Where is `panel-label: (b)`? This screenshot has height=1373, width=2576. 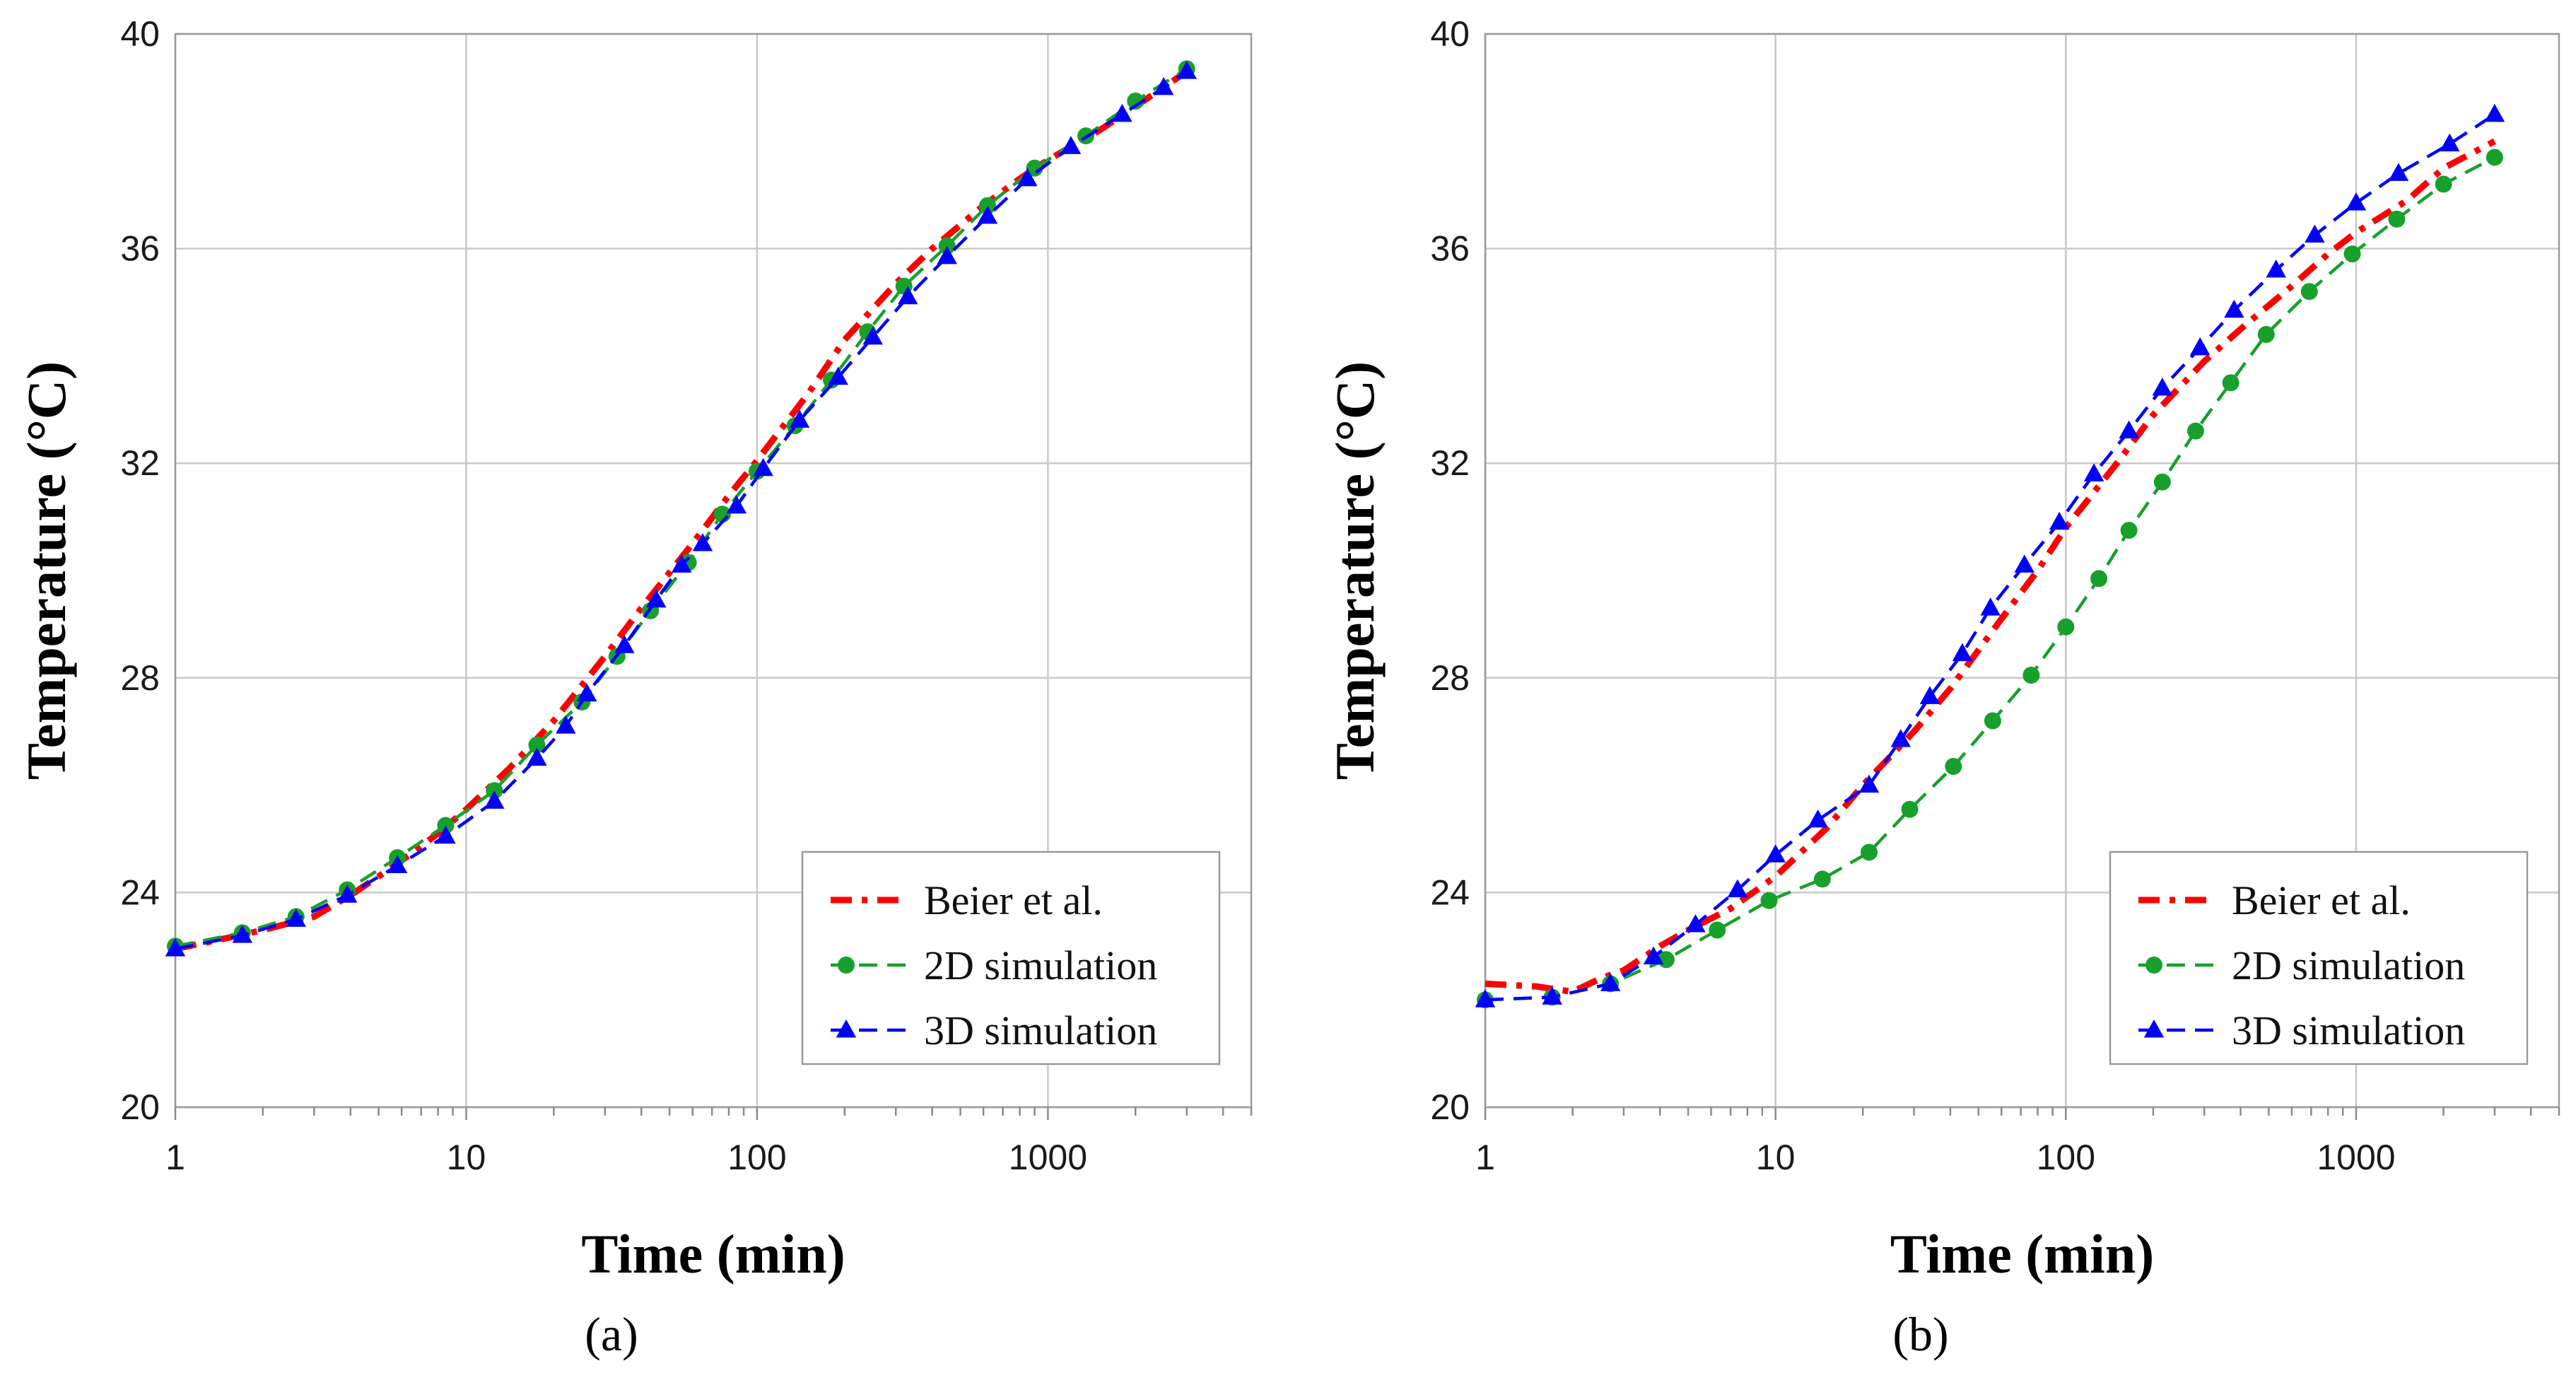
panel-label: (b) is located at coordinates (1920, 1334).